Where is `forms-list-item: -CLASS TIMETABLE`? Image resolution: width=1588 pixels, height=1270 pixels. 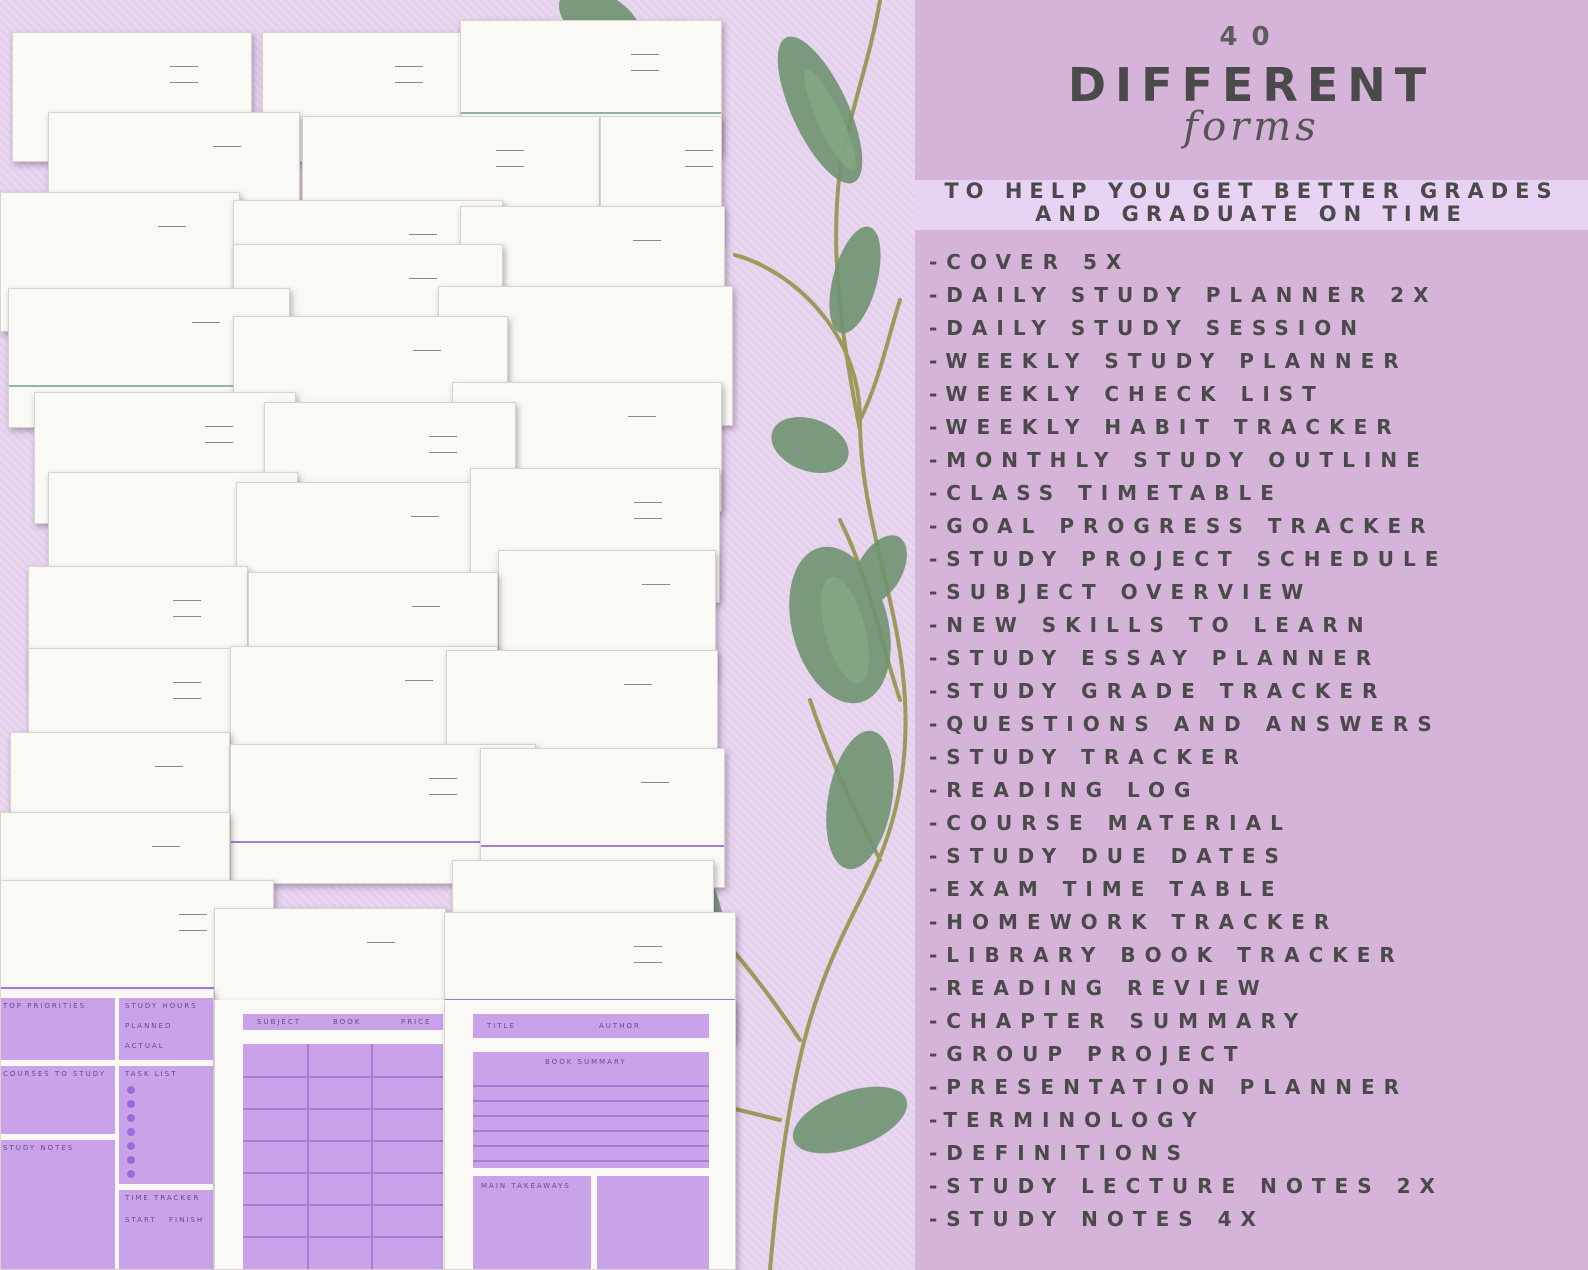 forms-list-item: -CLASS TIMETABLE is located at coordinates (1106, 493).